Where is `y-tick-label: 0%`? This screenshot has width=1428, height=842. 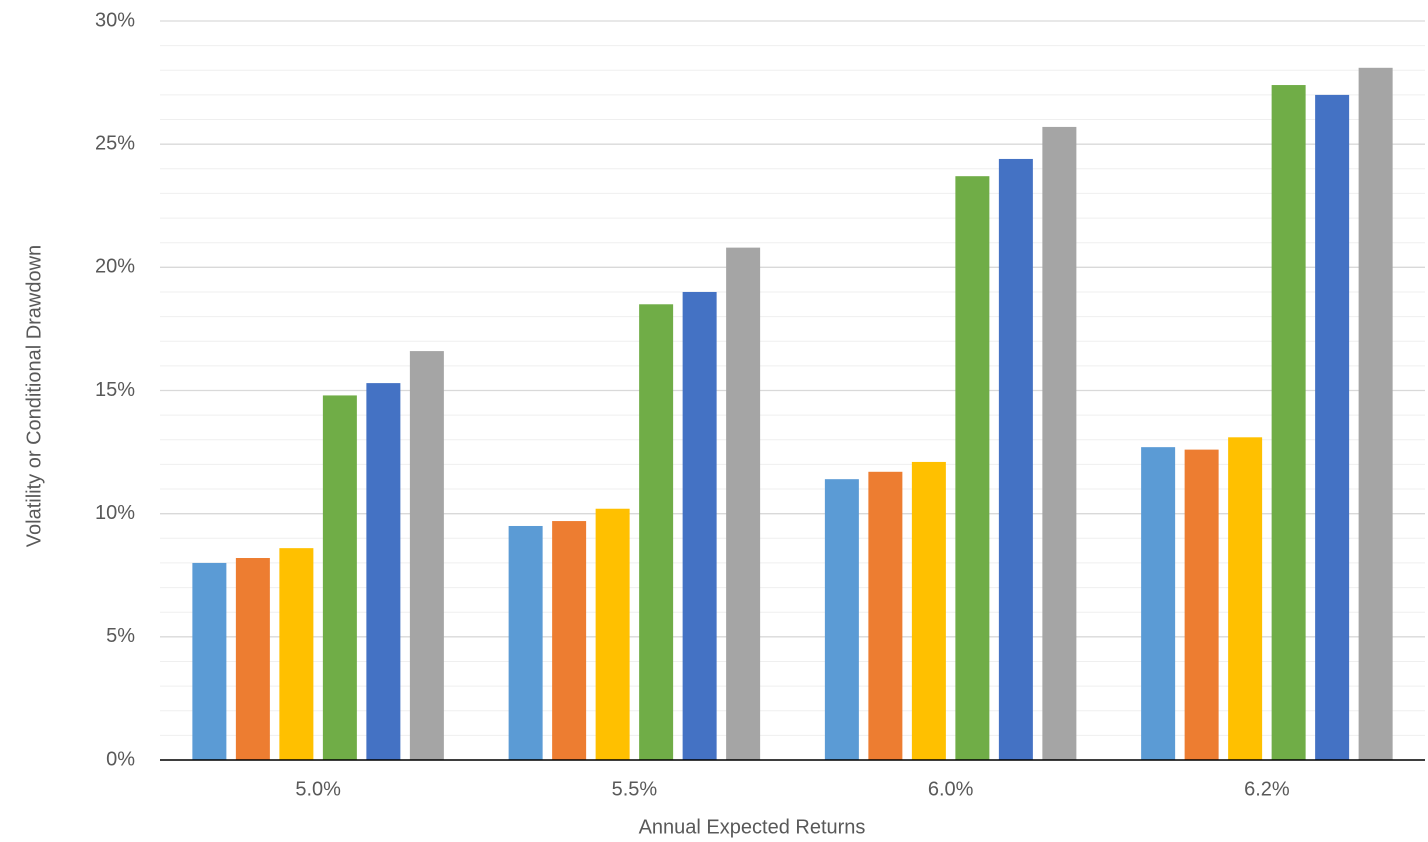 y-tick-label: 0% is located at coordinates (120, 759).